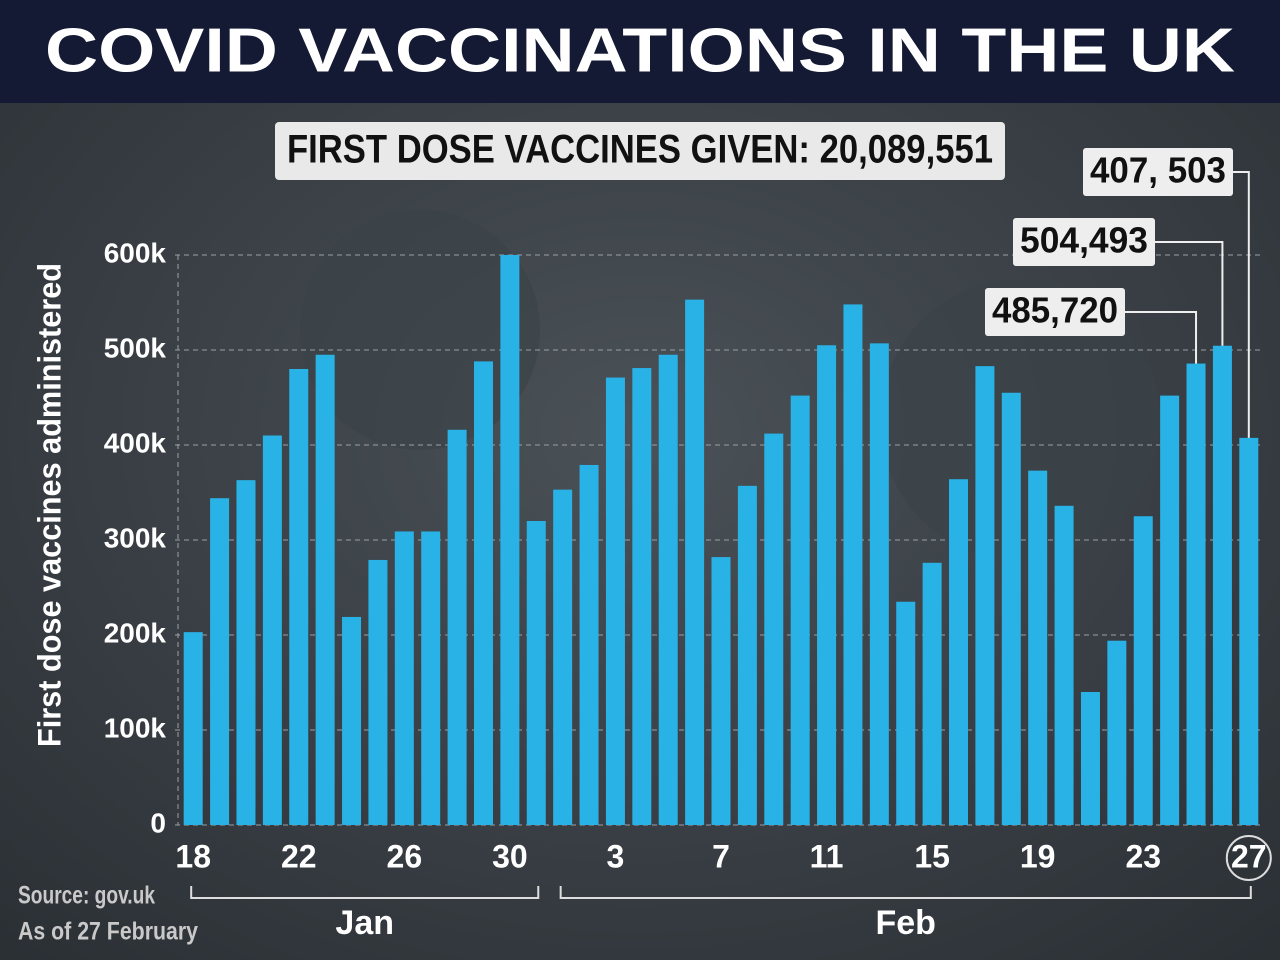  What do you see at coordinates (510, 856) in the screenshot?
I see `x-tick-label: 30` at bounding box center [510, 856].